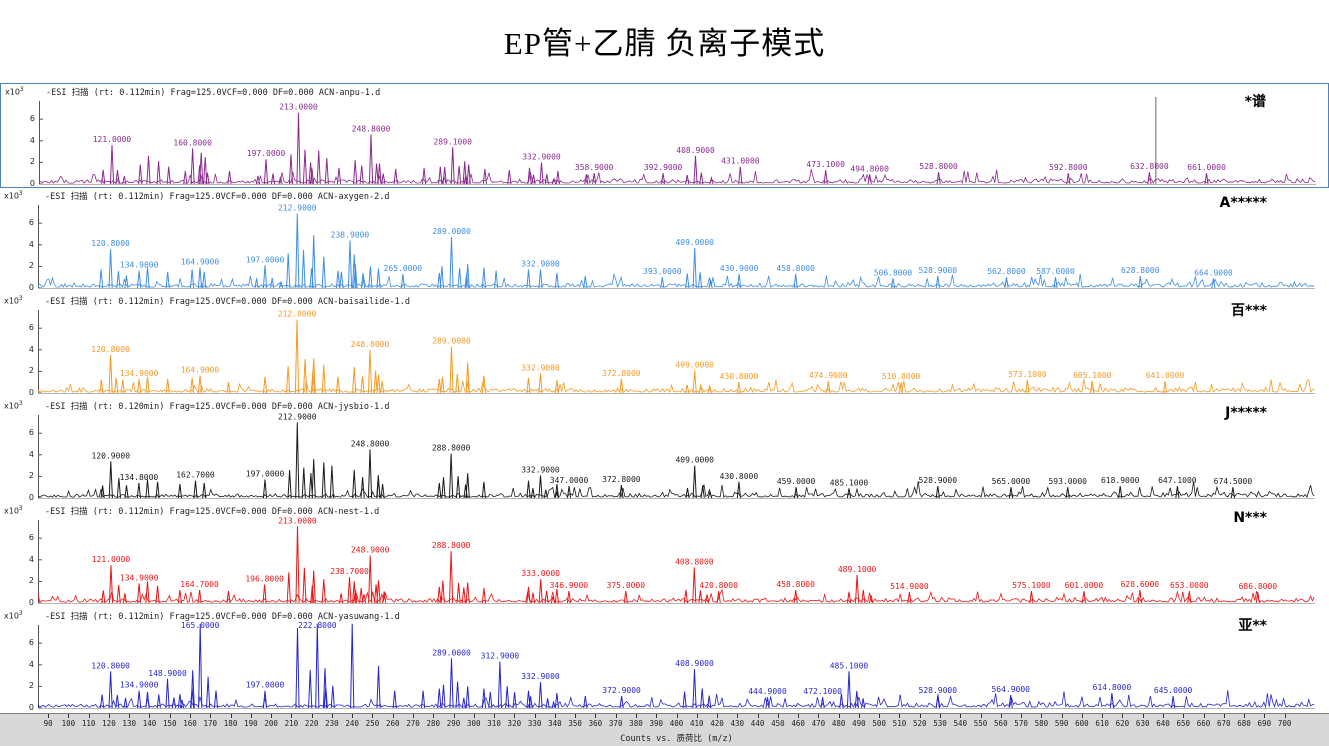 The width and height of the screenshot is (1329, 746). Describe the element at coordinates (818, 723) in the screenshot. I see `x-tick-label: 470` at that location.